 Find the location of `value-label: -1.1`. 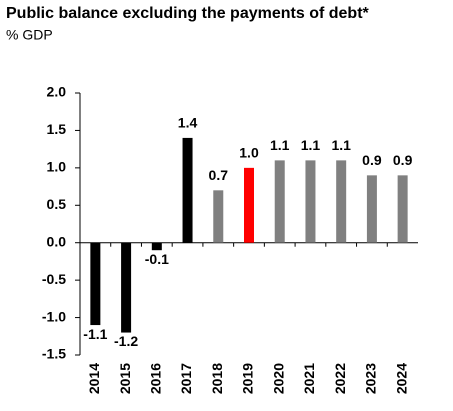

value-label: -1.1 is located at coordinates (95, 334).